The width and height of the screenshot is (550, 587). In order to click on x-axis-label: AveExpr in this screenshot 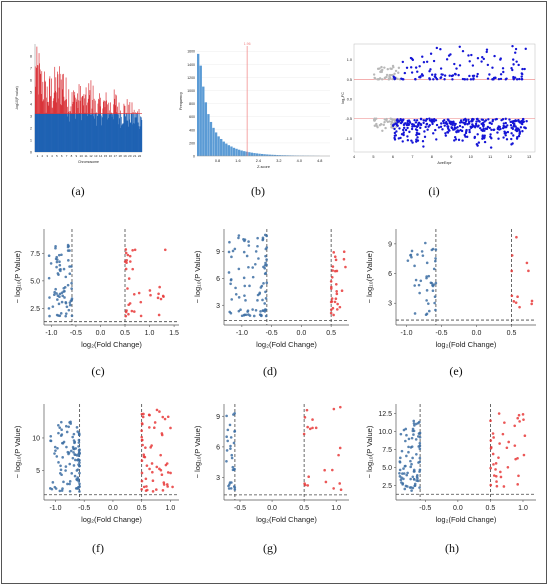, I will do `click(444, 163)`.